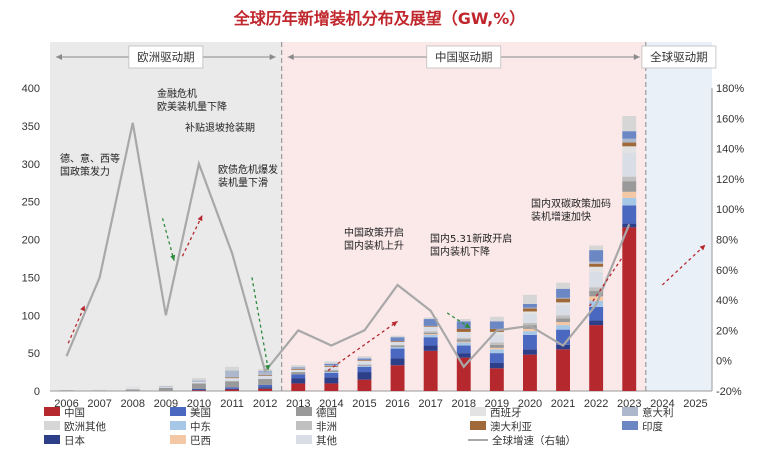  Describe the element at coordinates (530, 404) in the screenshot. I see `x-tick-label: 2020` at that location.